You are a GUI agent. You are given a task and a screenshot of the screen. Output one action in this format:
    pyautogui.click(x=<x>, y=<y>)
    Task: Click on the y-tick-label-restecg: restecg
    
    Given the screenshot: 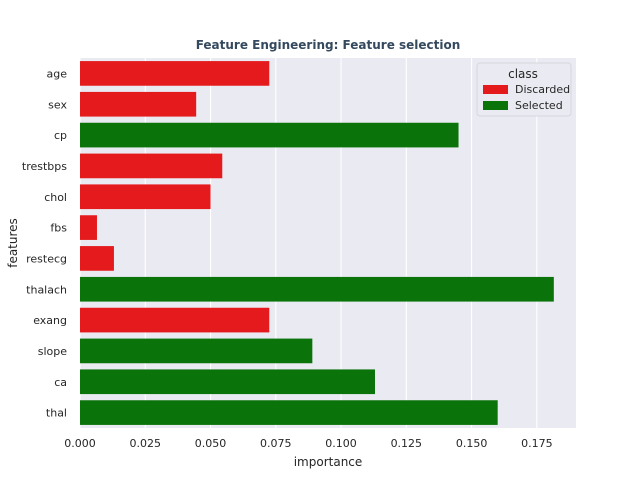 What is the action you would take?
    pyautogui.click(x=46, y=258)
    